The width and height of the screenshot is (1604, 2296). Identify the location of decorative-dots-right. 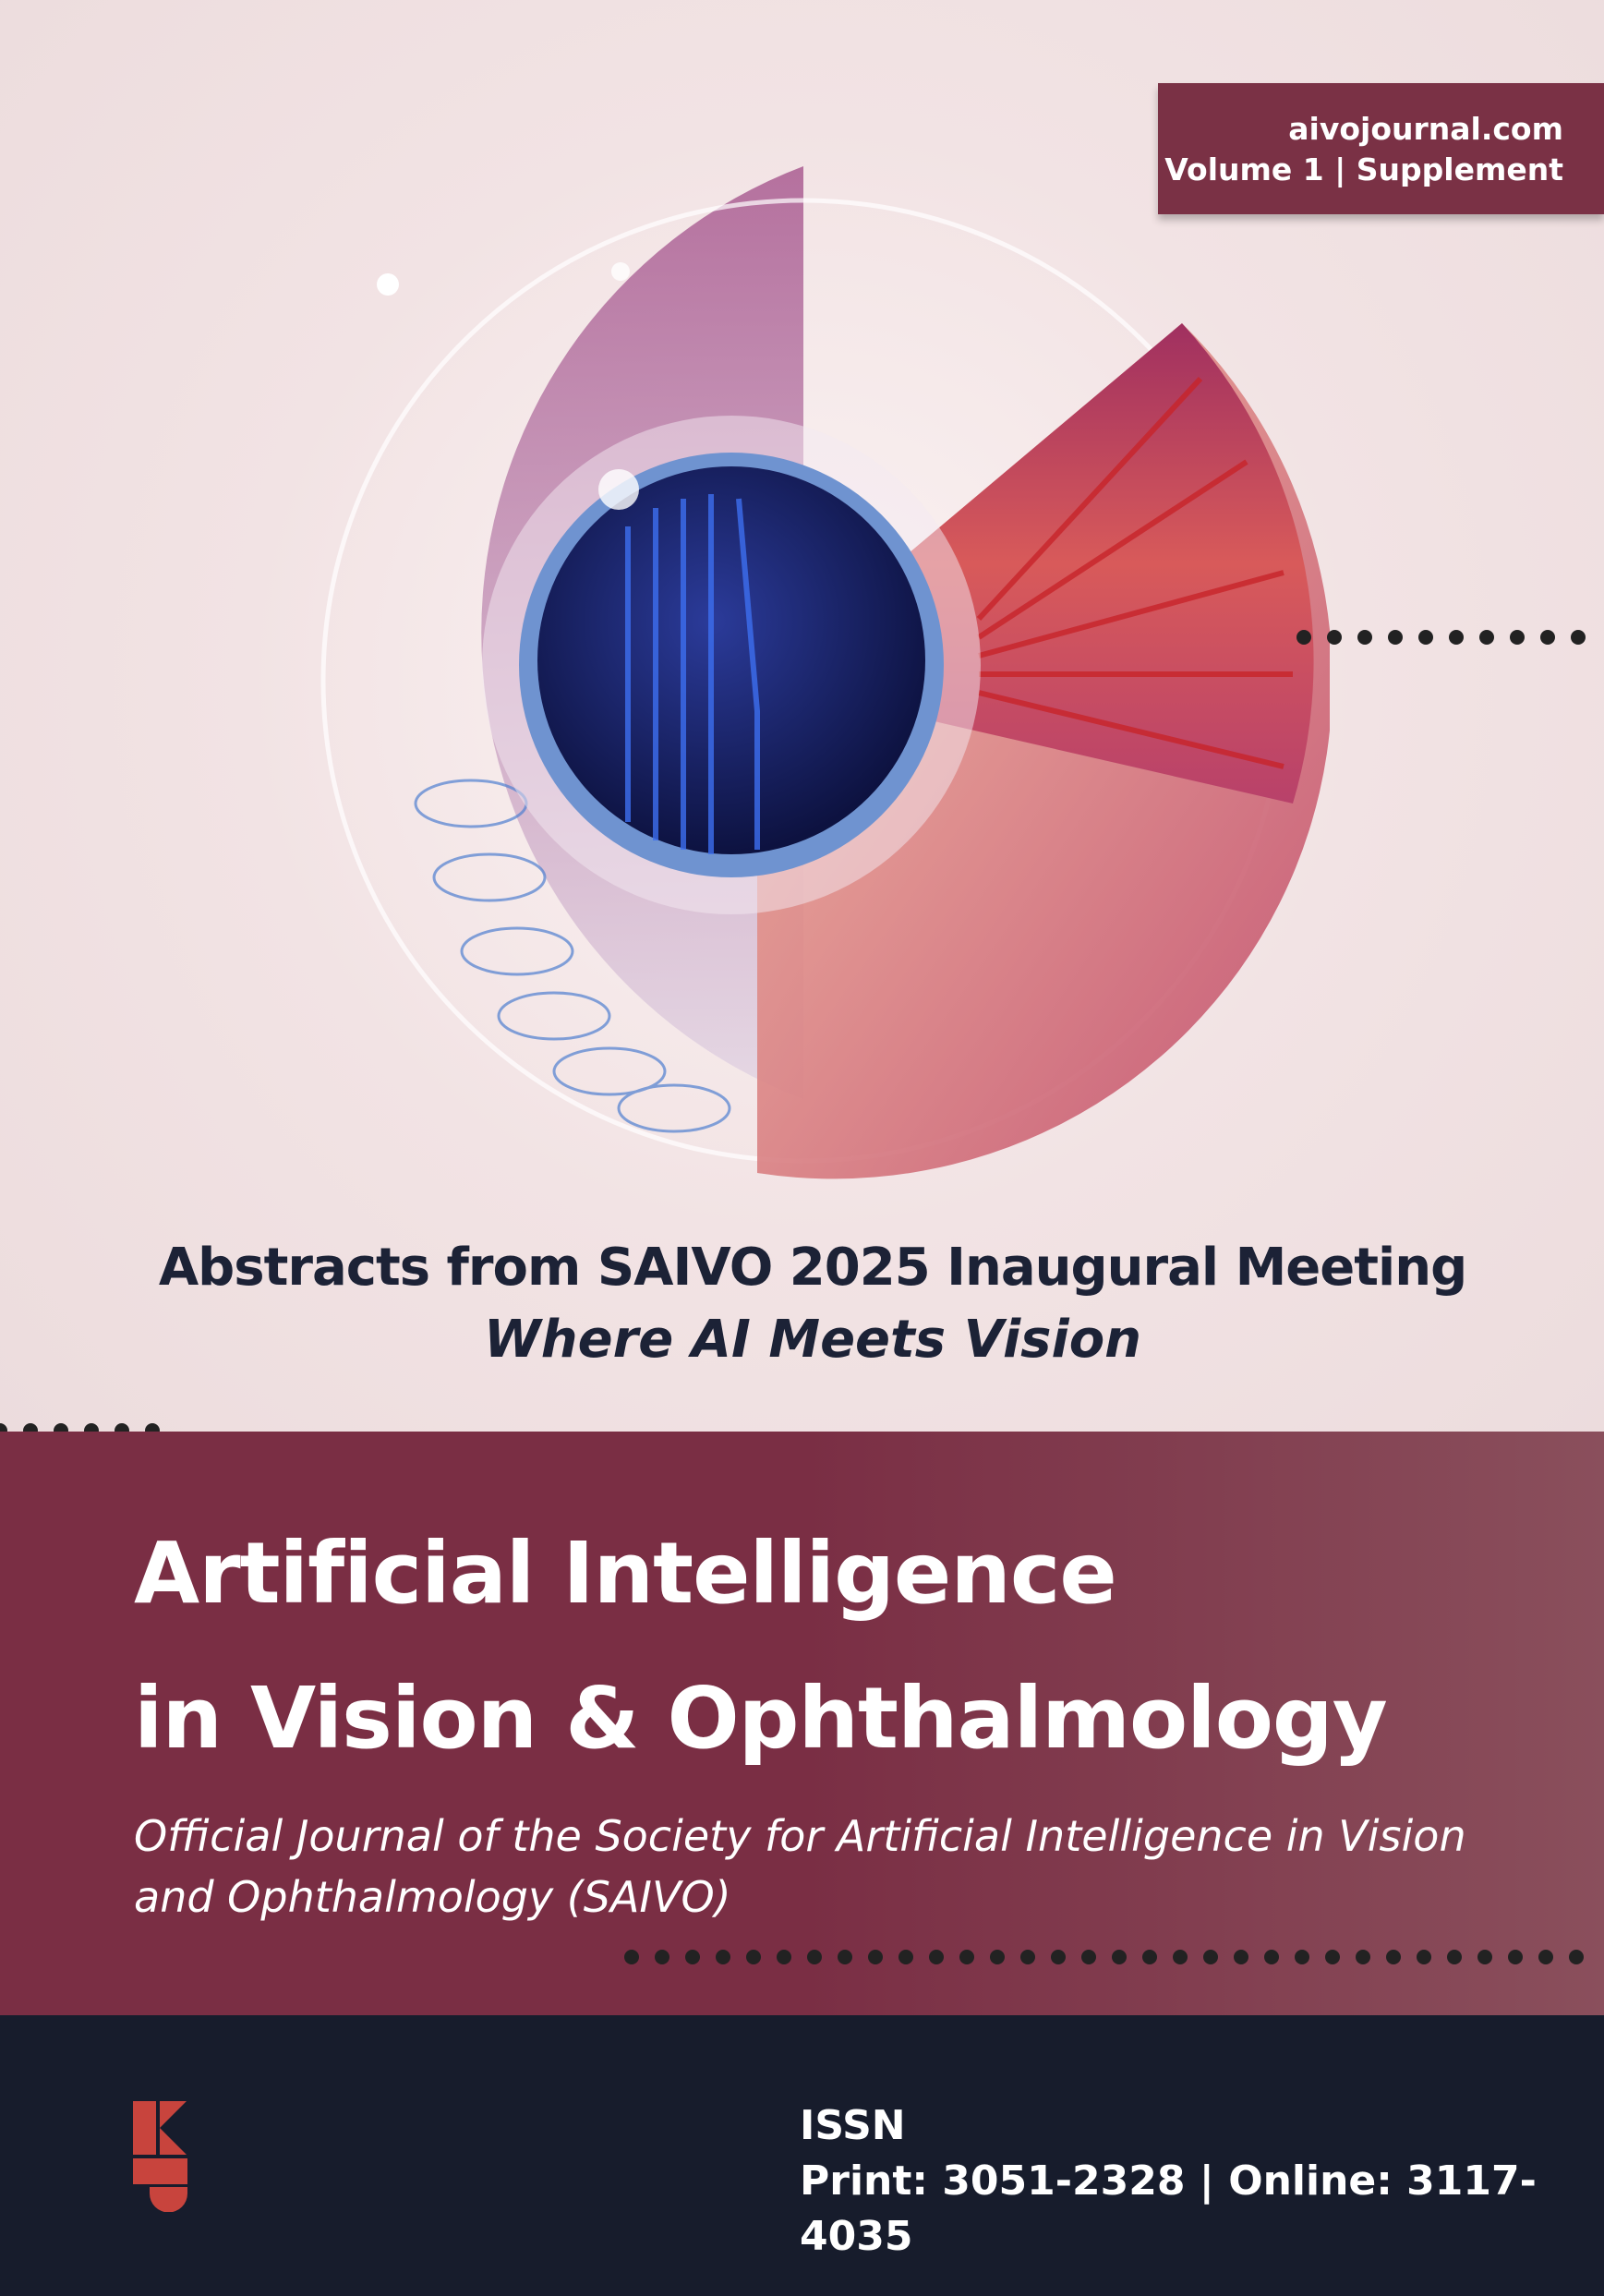
(1441, 637).